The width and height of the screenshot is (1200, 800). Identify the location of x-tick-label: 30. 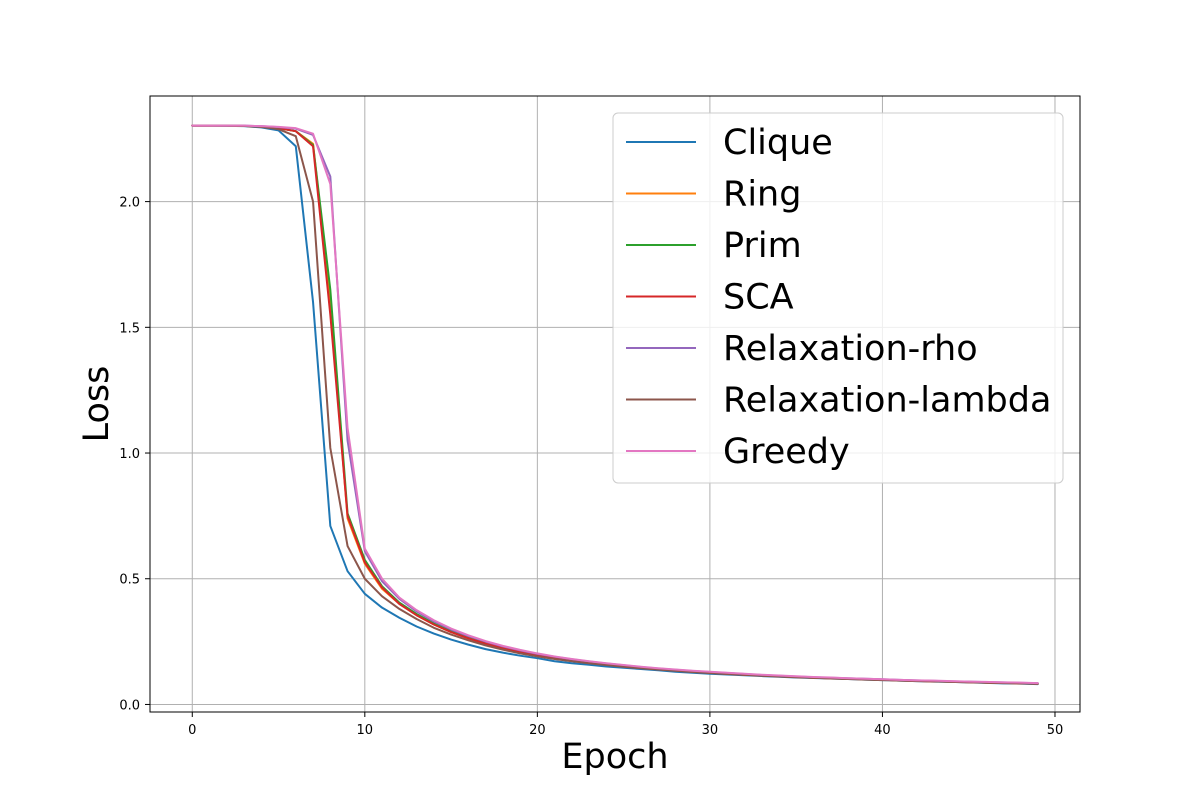
(710, 730).